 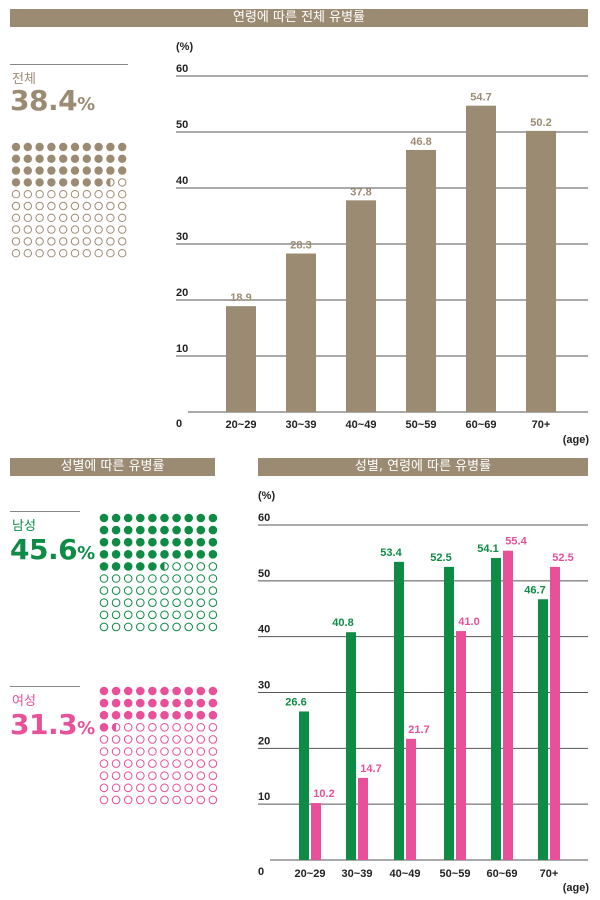 I want to click on male-rule, so click(x=45, y=511).